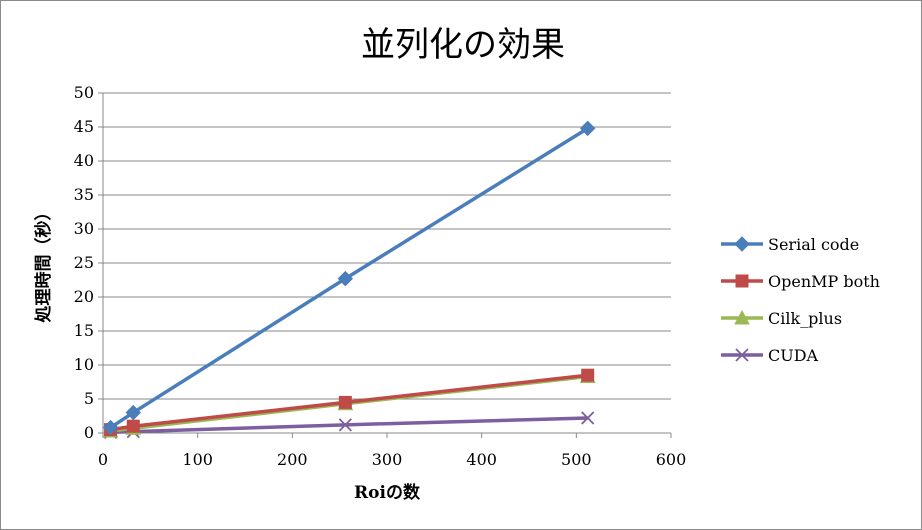 The height and width of the screenshot is (530, 922). Describe the element at coordinates (84, 228) in the screenshot. I see `y-tick-label: 30` at that location.